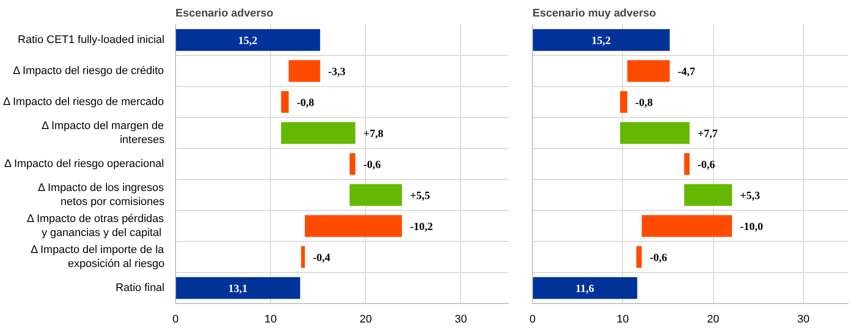 The height and width of the screenshot is (329, 868). What do you see at coordinates (101, 195) in the screenshot?
I see `y-tick-label: Δ Impacto de los ingresos netos por comisiones` at bounding box center [101, 195].